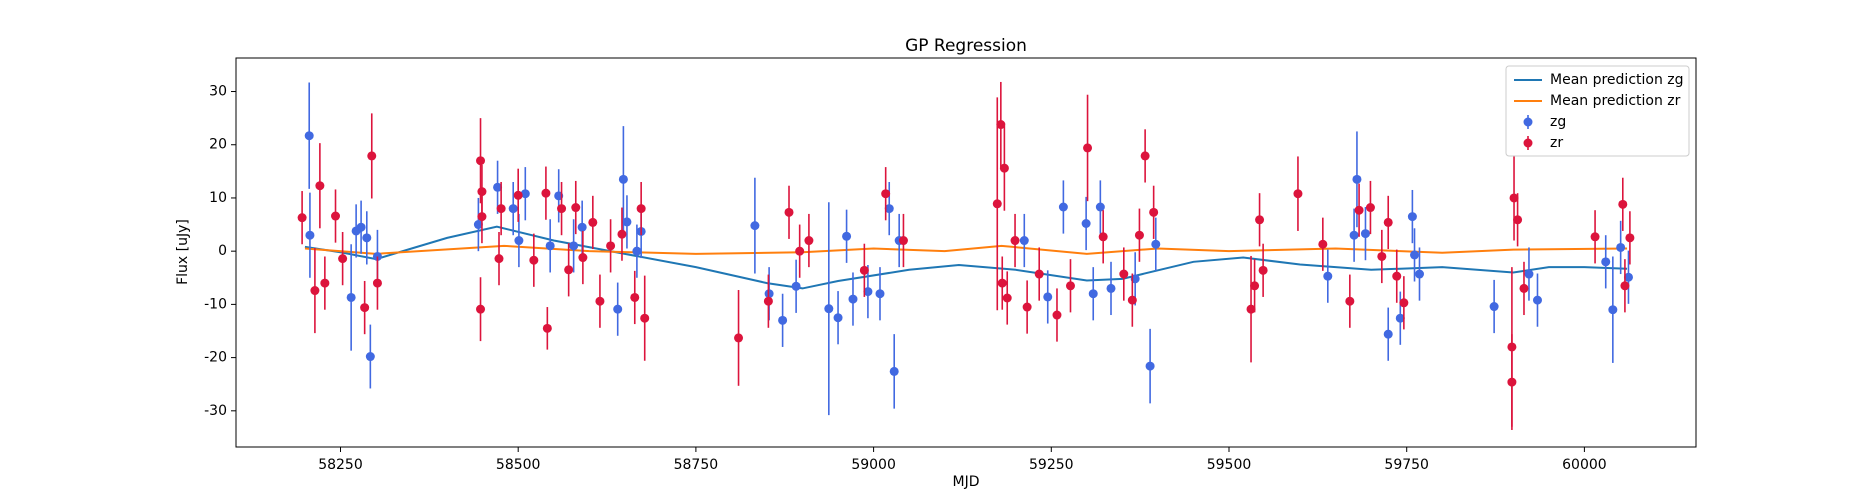 This screenshot has width=1875, height=500. I want to click on y-tick-label: 10, so click(218, 198).